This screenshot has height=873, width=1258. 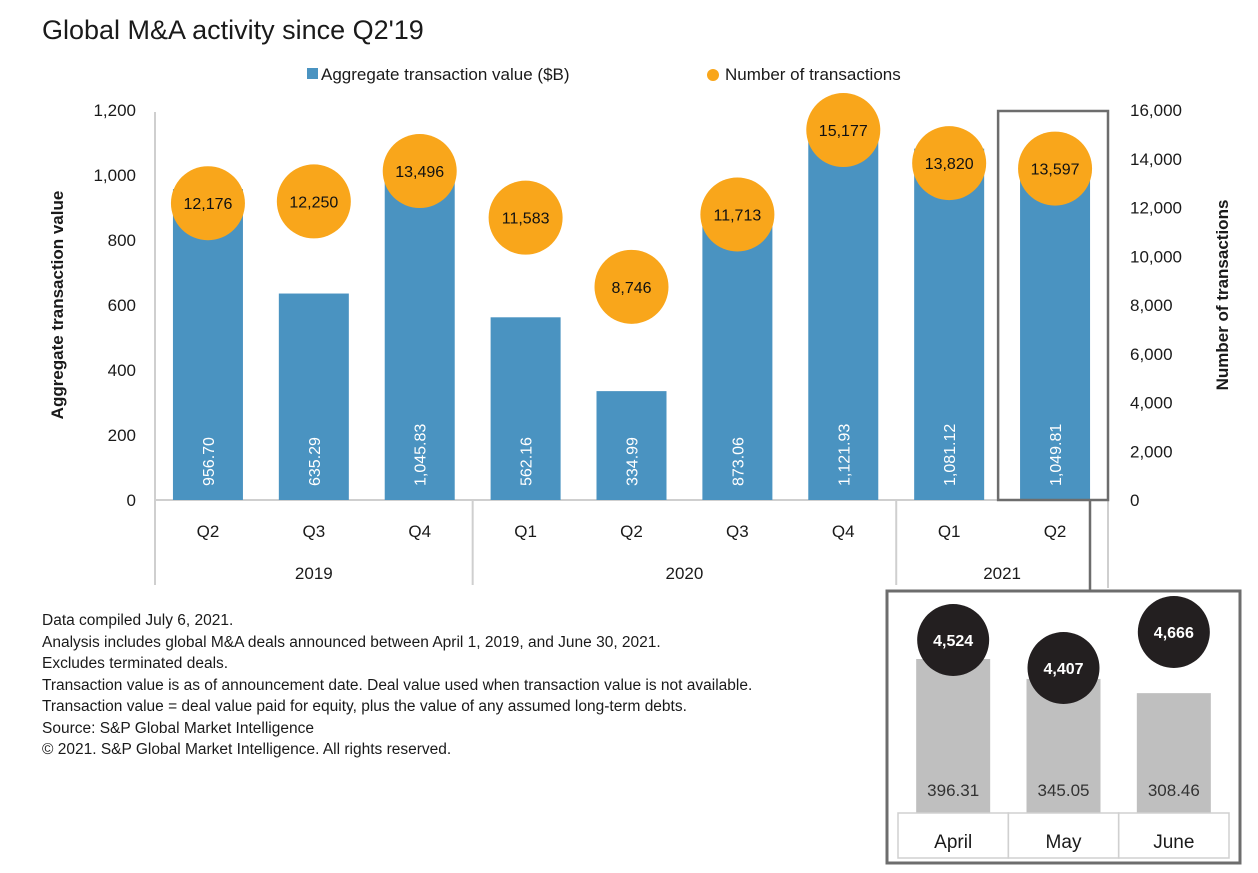 What do you see at coordinates (1156, 208) in the screenshot?
I see `y2-tick-label: 12,000` at bounding box center [1156, 208].